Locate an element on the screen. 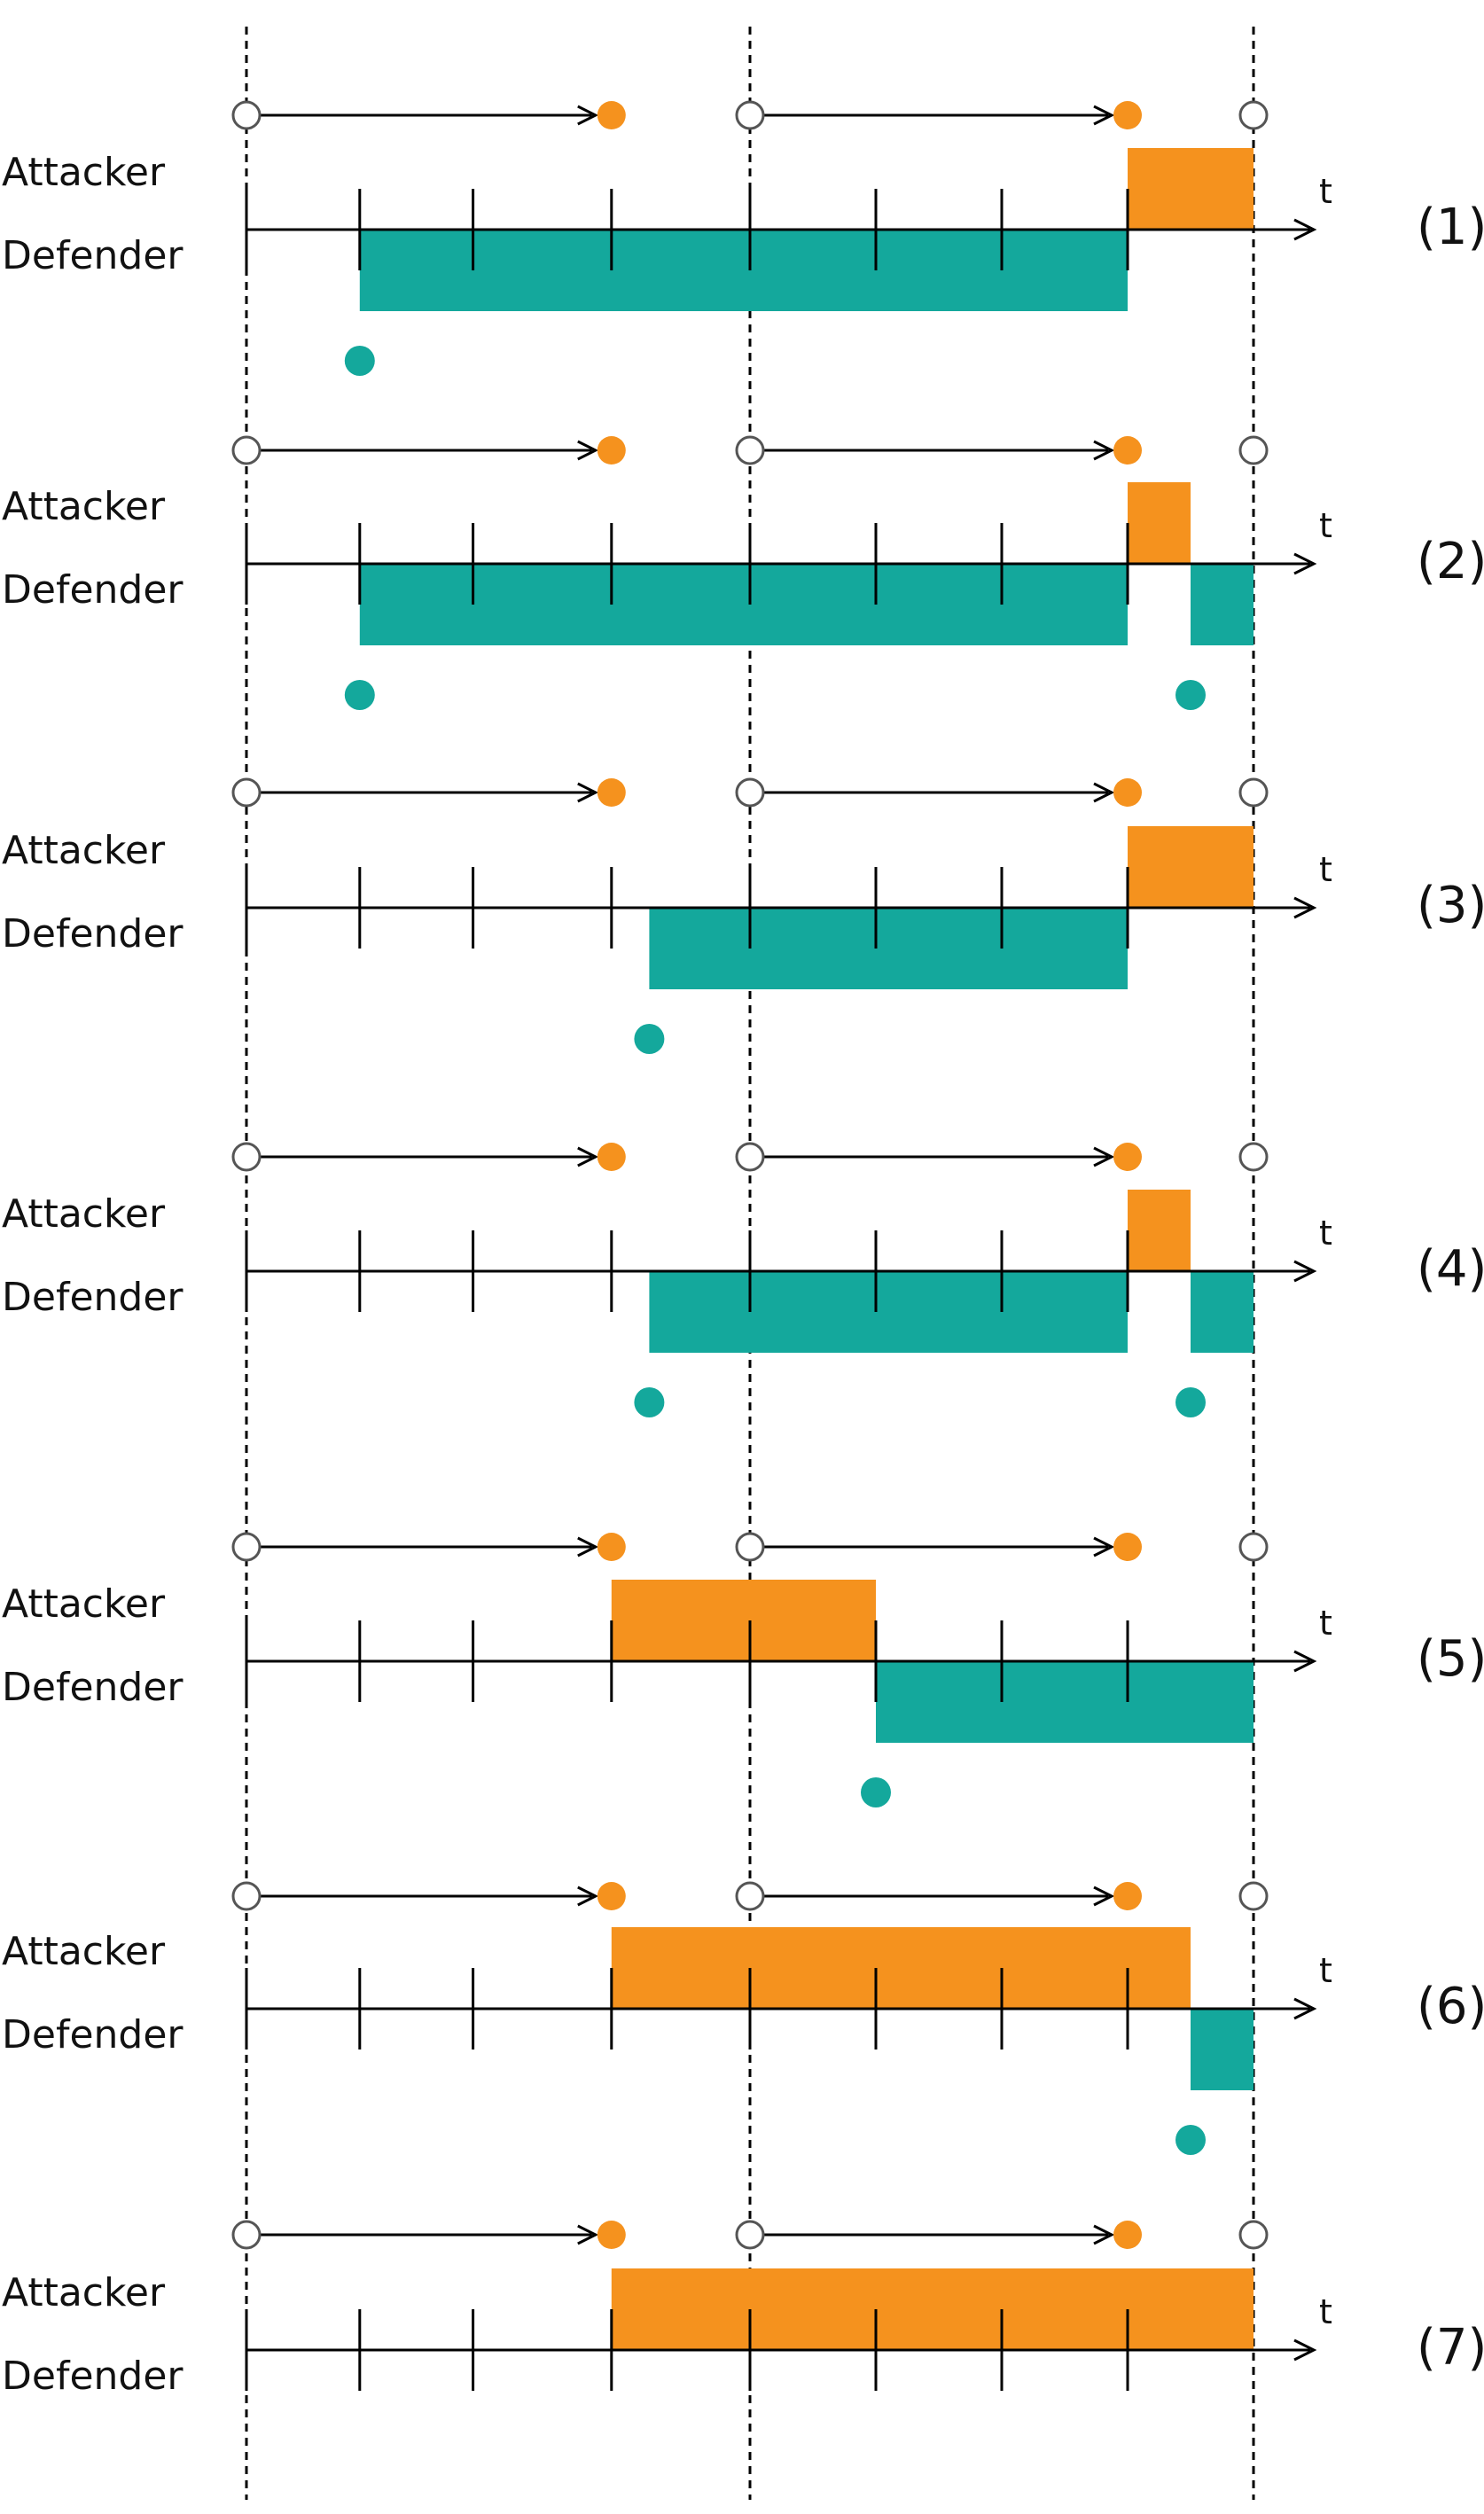 This screenshot has height=2514, width=1484. row-number-label: (3) is located at coordinates (1450, 906).